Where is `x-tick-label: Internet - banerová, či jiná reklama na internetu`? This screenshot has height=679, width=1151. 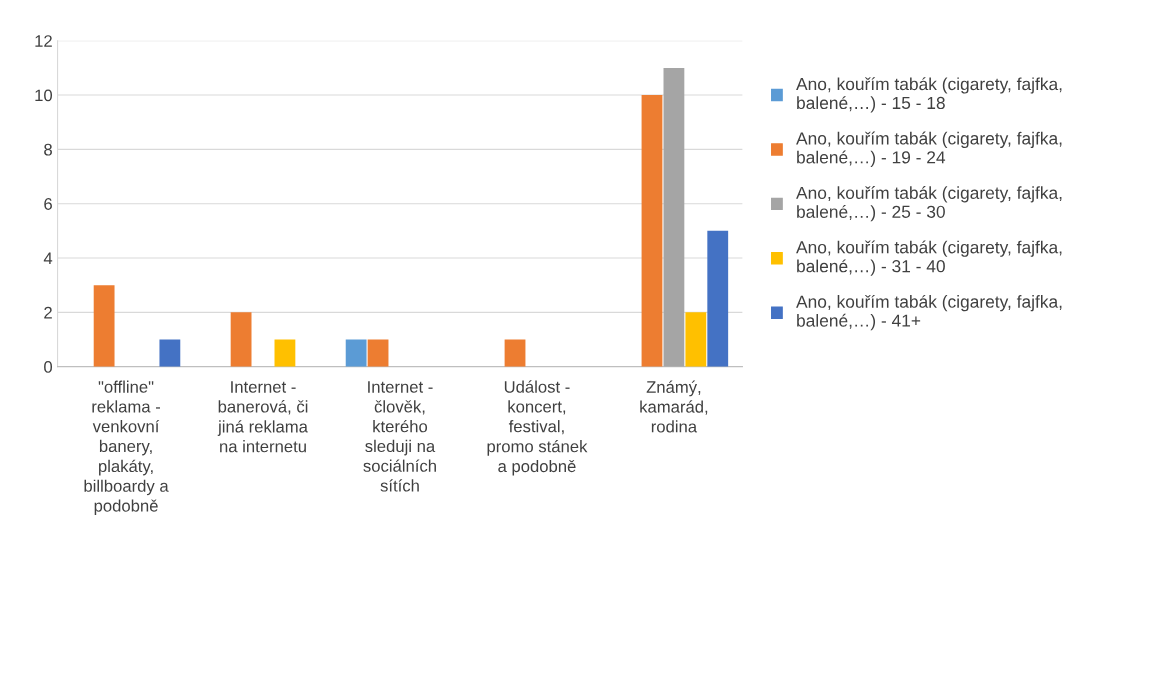
x-tick-label: Internet - banerová, či jiná reklama na internetu is located at coordinates (262, 417).